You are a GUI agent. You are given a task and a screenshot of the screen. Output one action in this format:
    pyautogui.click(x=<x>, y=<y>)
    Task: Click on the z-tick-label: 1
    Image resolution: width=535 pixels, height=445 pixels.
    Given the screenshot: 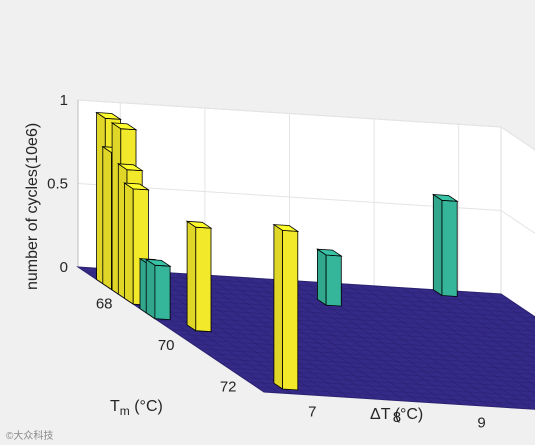 What is the action you would take?
    pyautogui.click(x=64, y=100)
    